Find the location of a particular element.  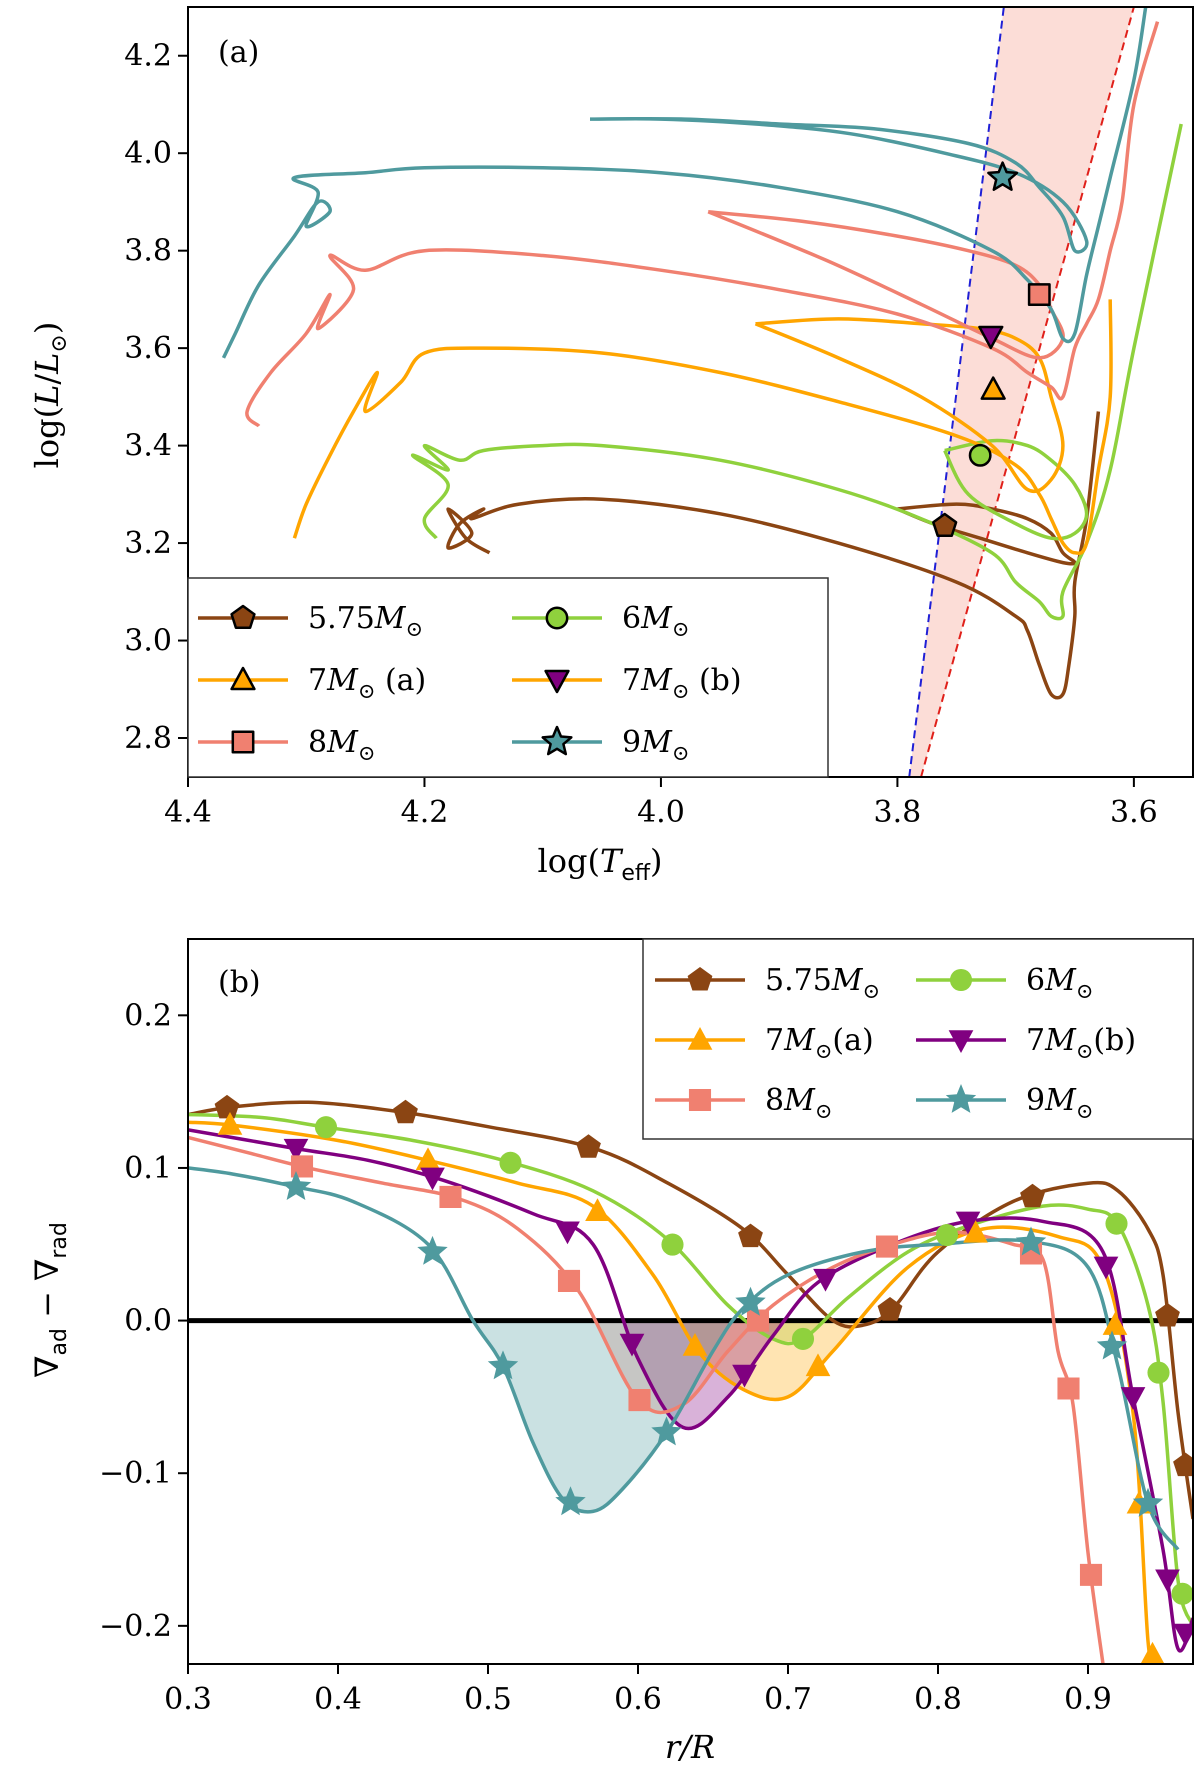

x-tick-label: 4.0 is located at coordinates (661, 812).